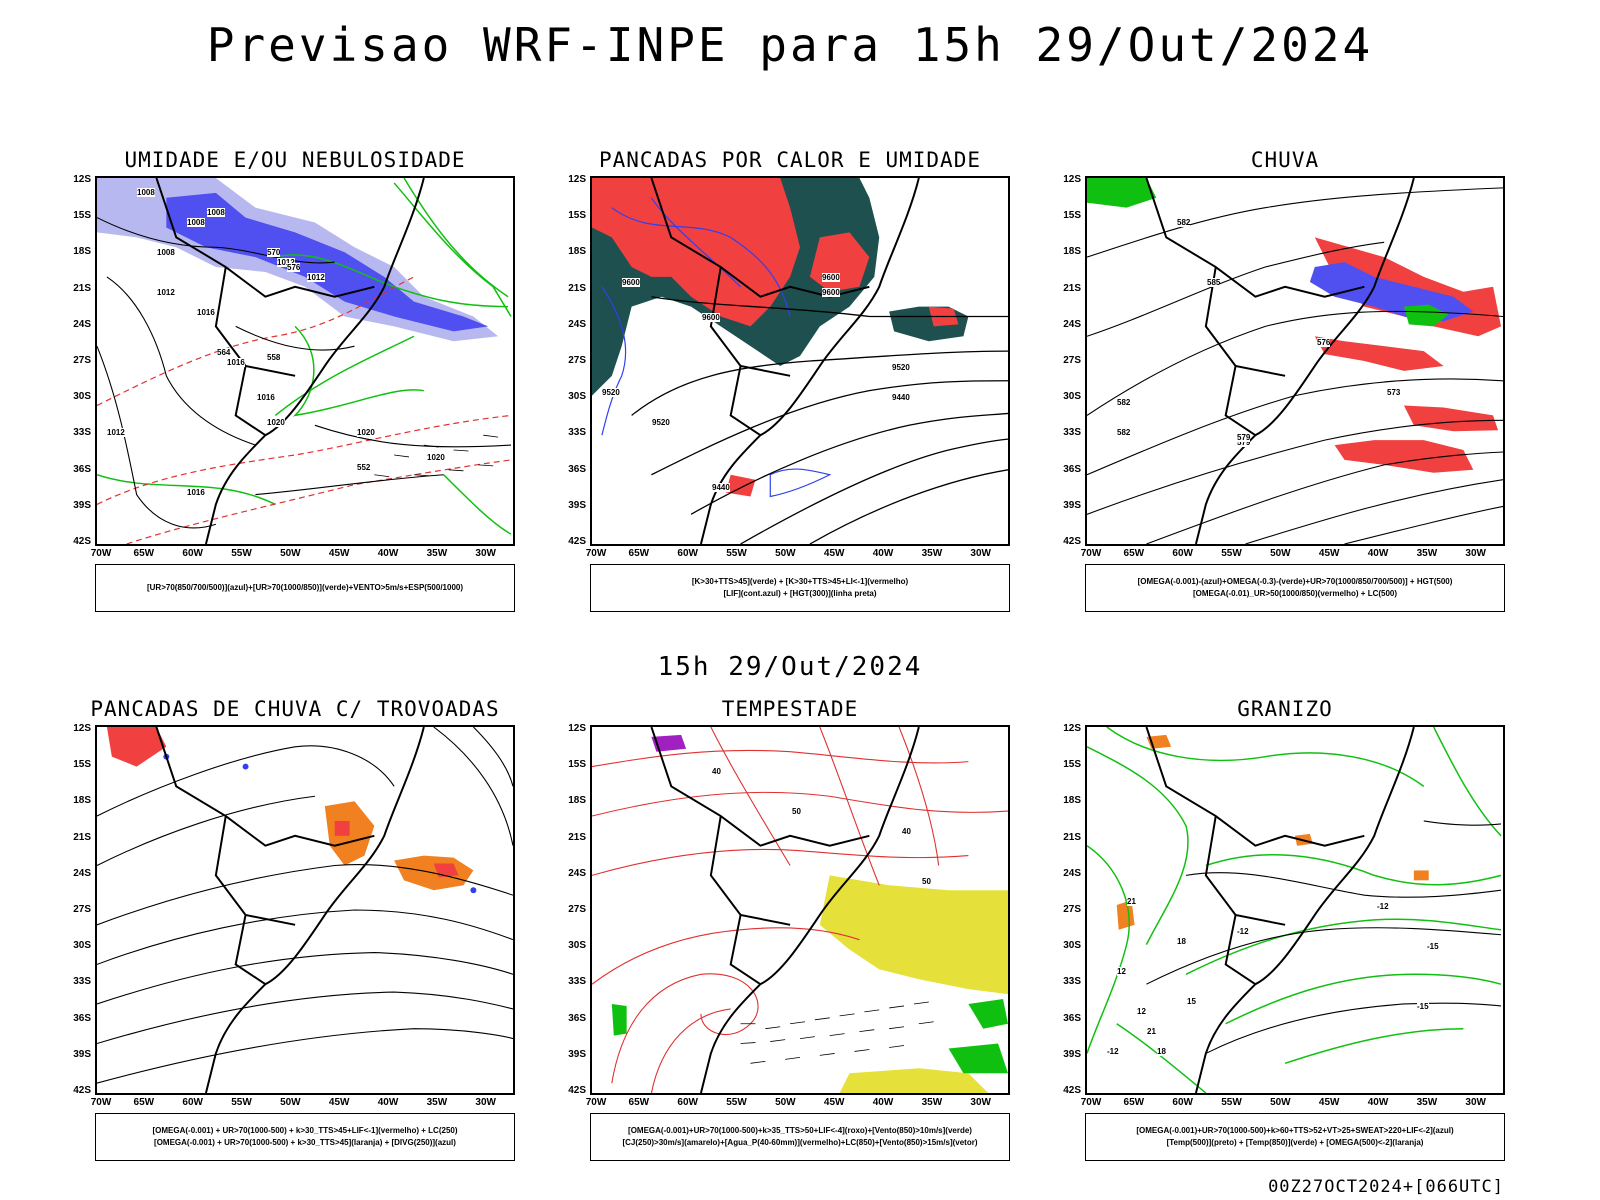  What do you see at coordinates (298, 260) in the screenshot?
I see `relative-humidity-upper-shading` at bounding box center [298, 260].